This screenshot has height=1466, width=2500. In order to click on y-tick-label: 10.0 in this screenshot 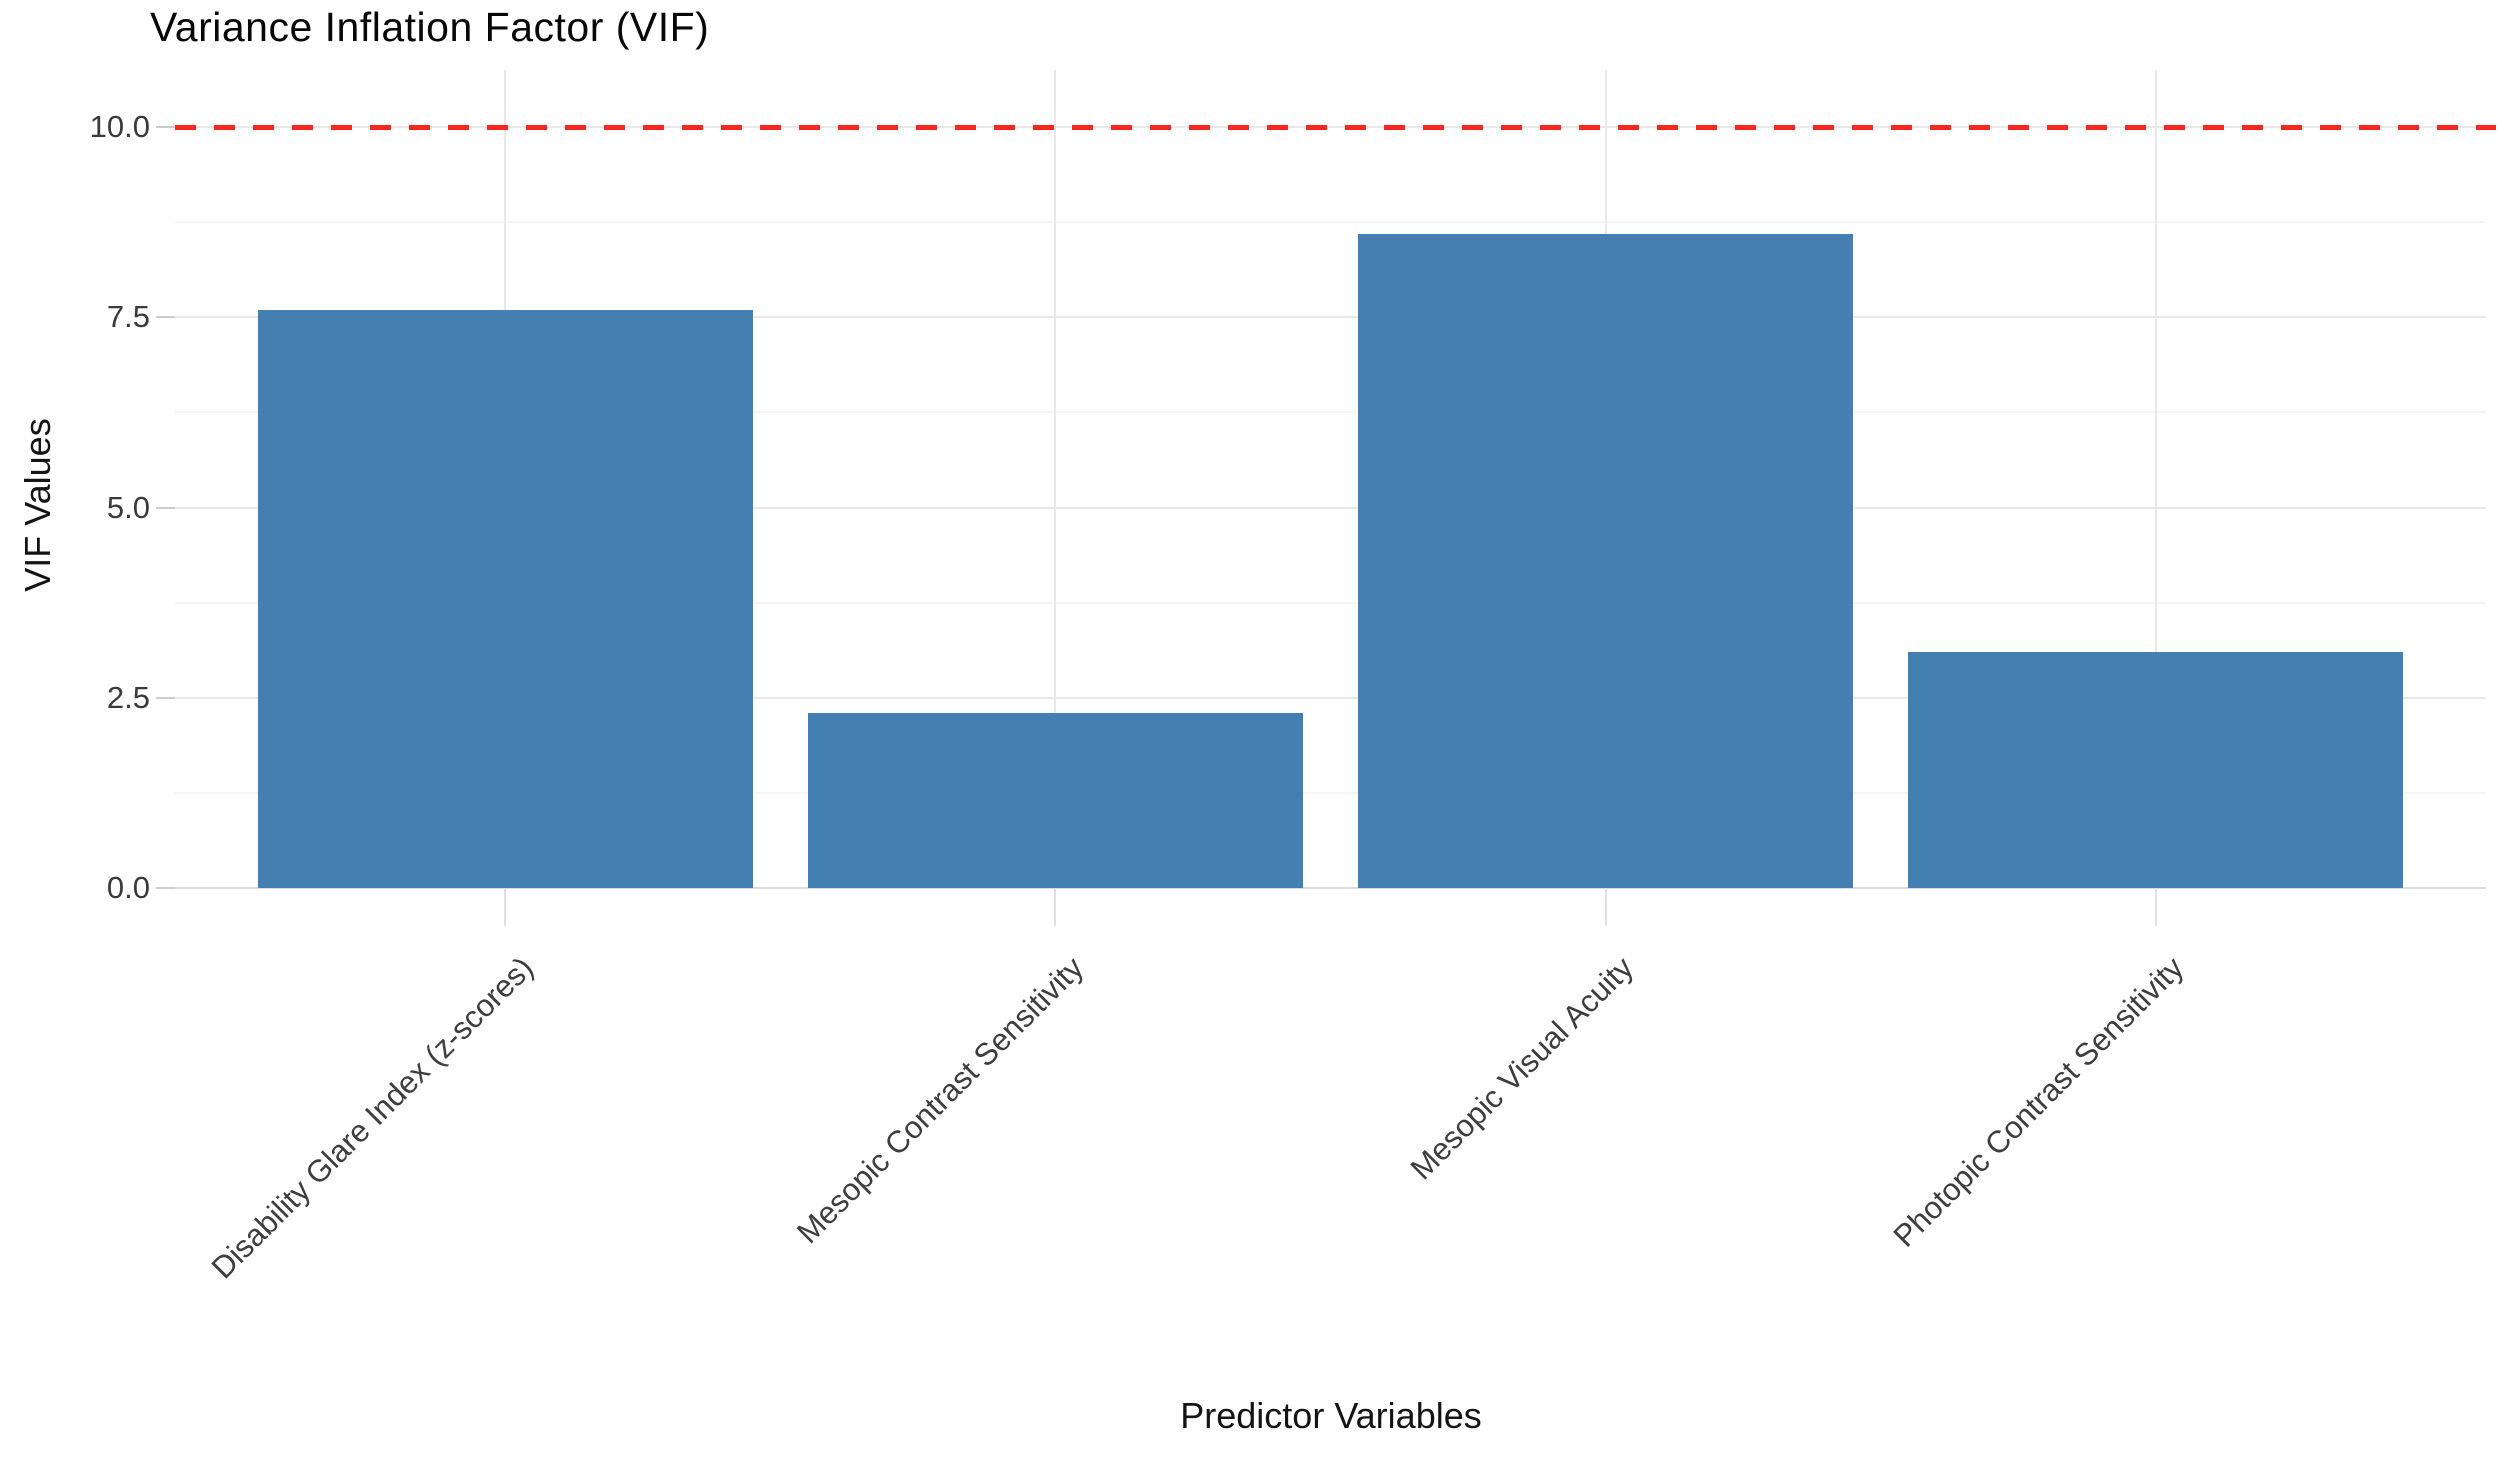, I will do `click(119, 126)`.